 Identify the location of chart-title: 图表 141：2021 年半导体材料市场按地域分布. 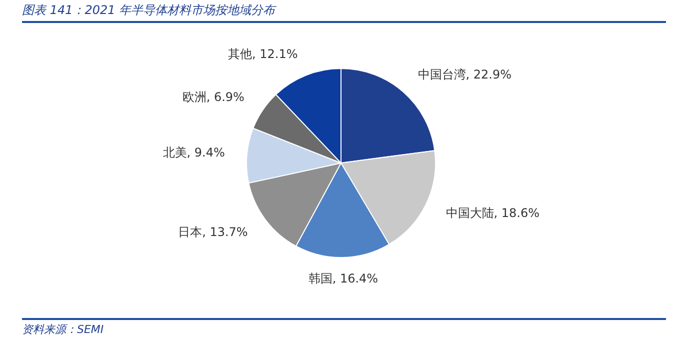
(149, 10).